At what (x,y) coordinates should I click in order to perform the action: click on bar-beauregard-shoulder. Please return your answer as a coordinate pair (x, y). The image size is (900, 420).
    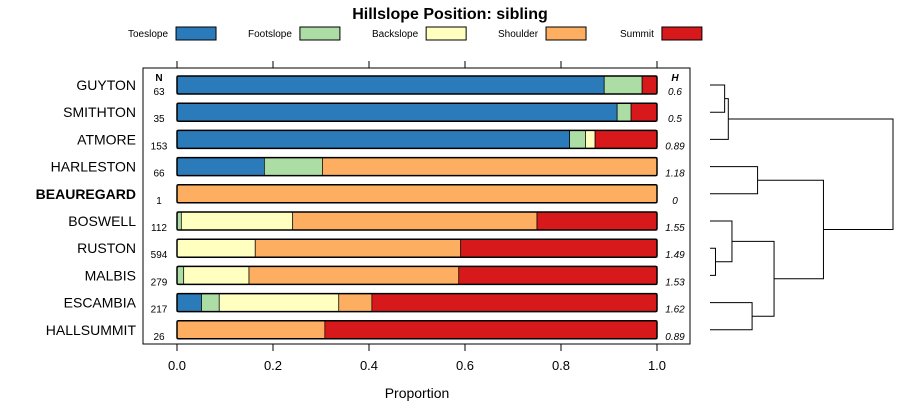
    Looking at the image, I should click on (417, 194).